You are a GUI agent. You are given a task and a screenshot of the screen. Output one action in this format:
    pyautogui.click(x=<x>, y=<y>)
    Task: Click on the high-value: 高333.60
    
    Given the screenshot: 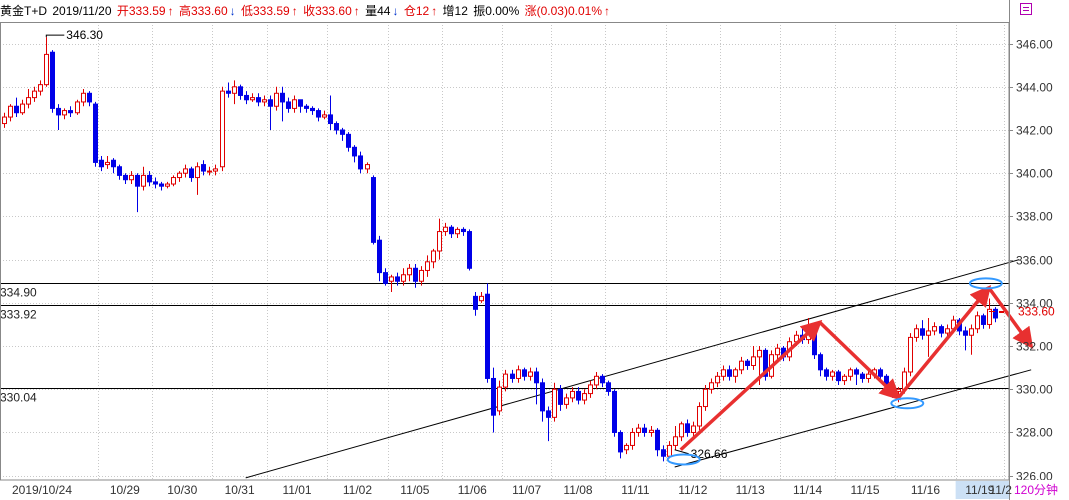 What is the action you would take?
    pyautogui.click(x=203, y=11)
    